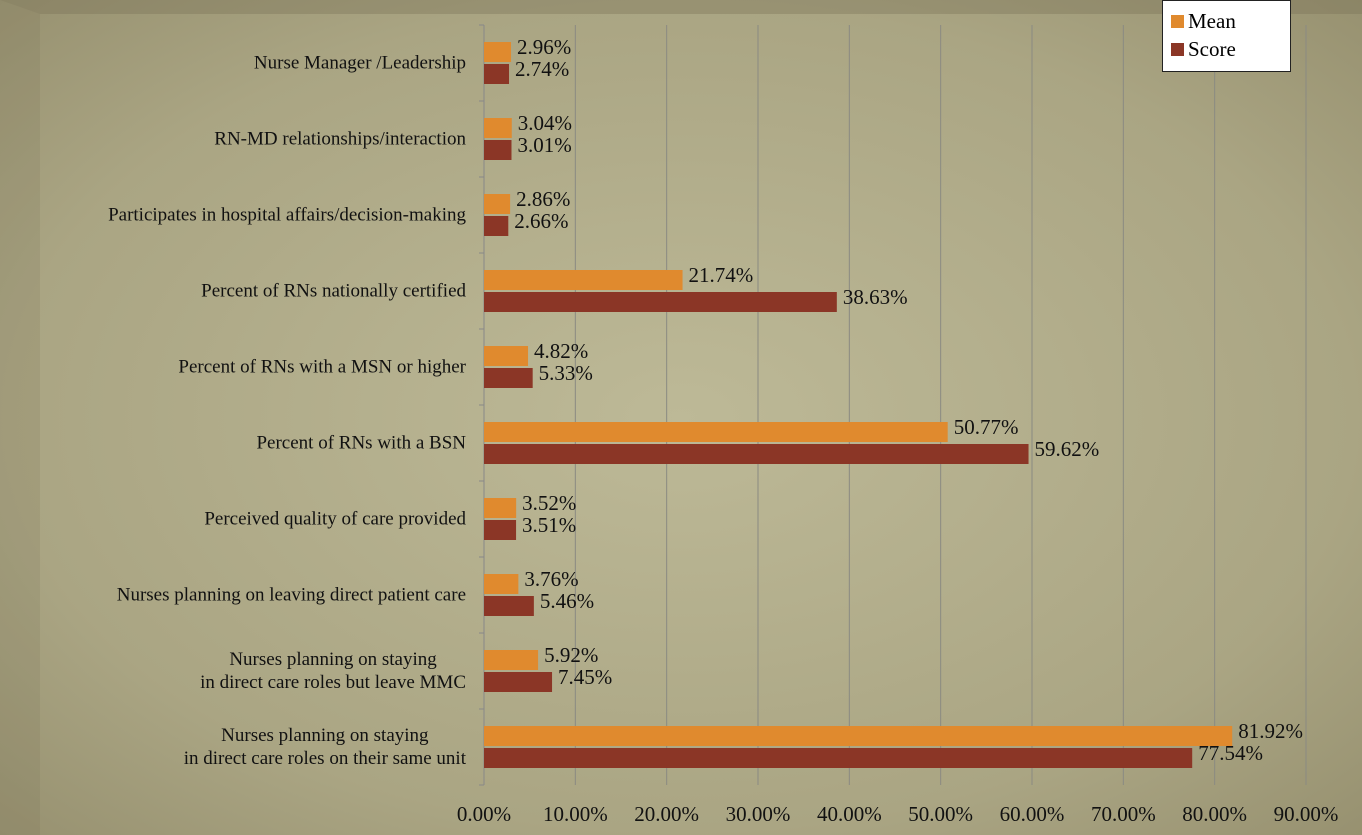  Describe the element at coordinates (721, 275) in the screenshot. I see `value-label: 21.74%` at that location.